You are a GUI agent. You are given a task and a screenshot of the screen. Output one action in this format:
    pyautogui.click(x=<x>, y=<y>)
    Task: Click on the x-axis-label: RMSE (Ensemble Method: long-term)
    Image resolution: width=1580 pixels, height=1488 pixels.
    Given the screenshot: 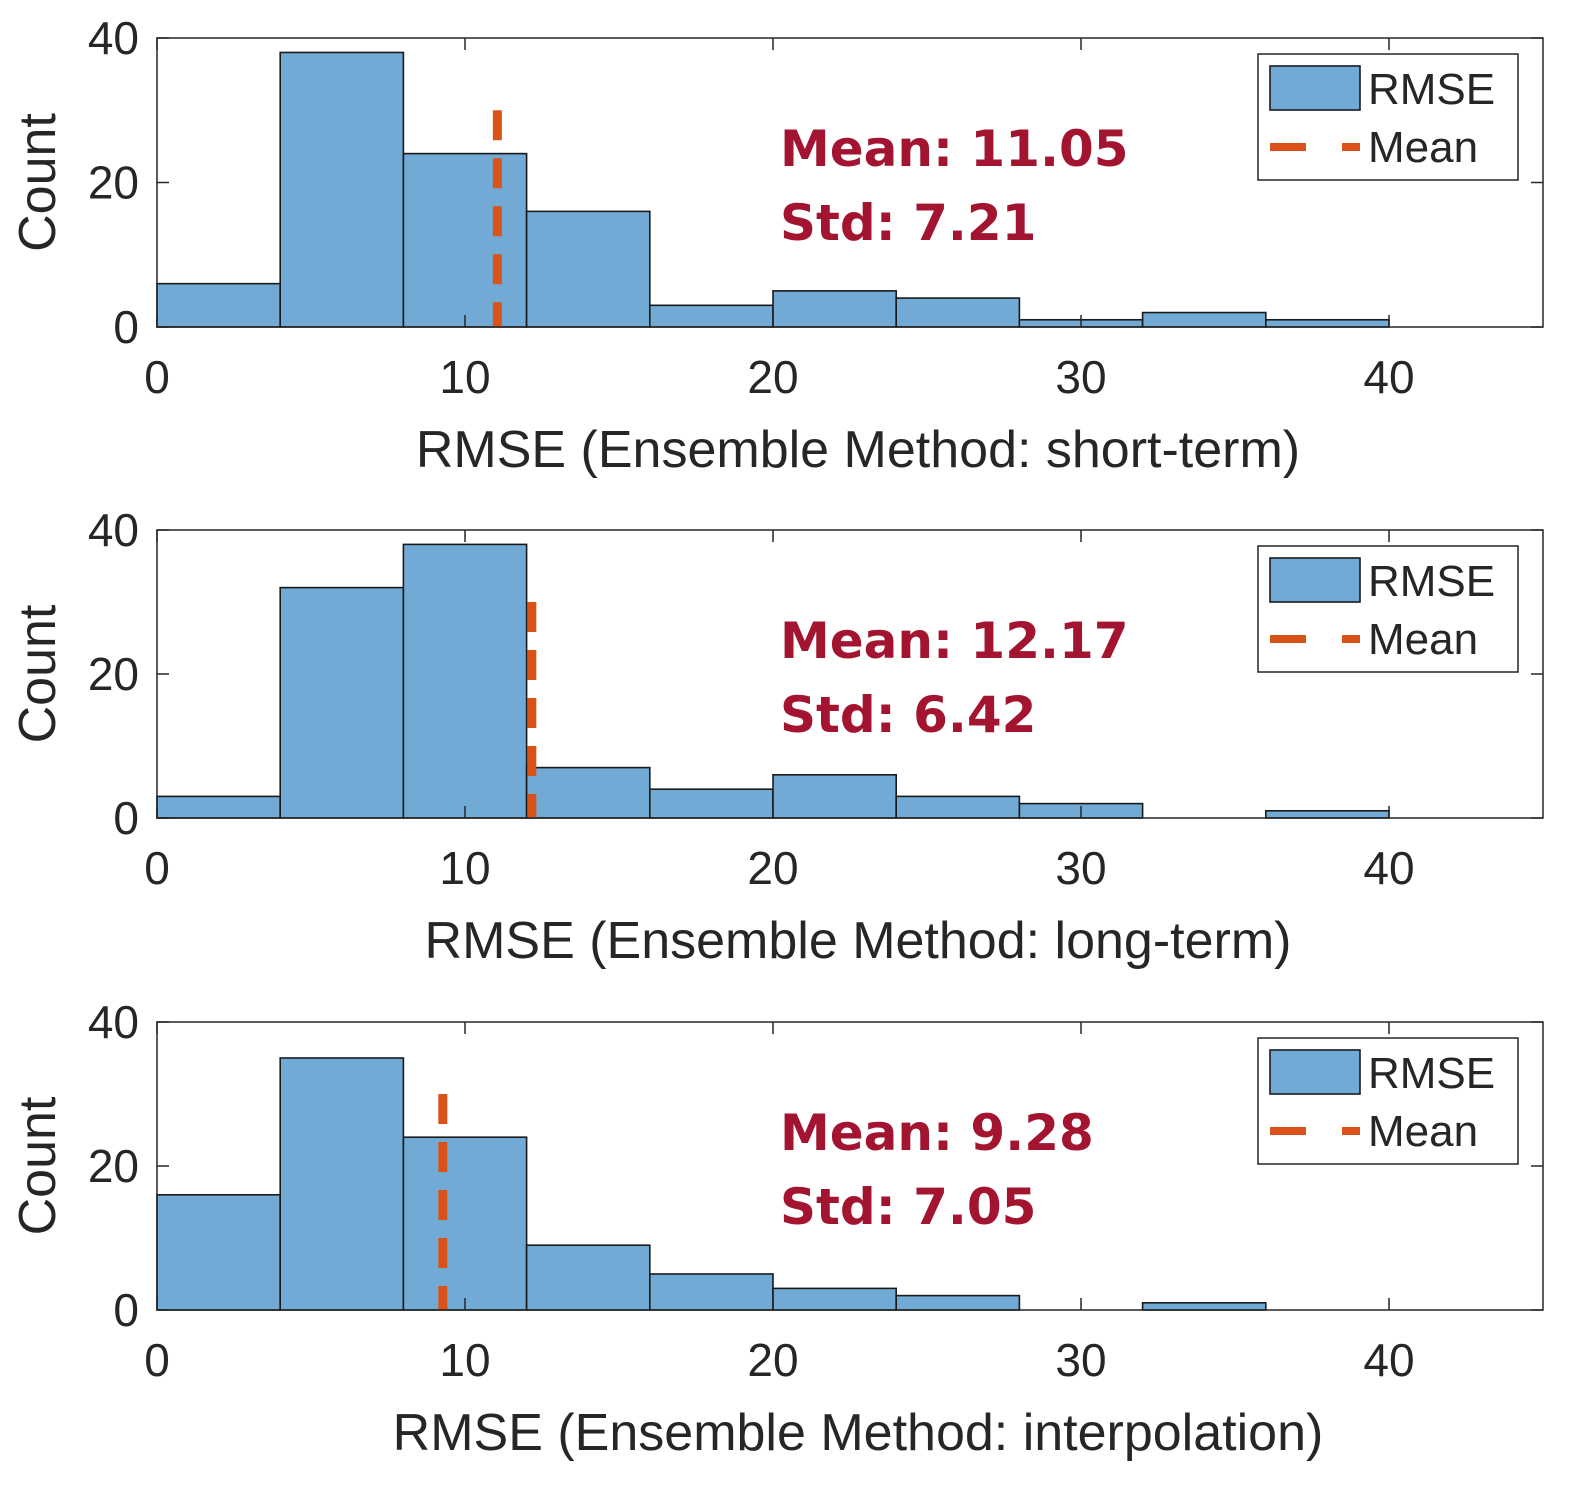 What is the action you would take?
    pyautogui.click(x=858, y=941)
    